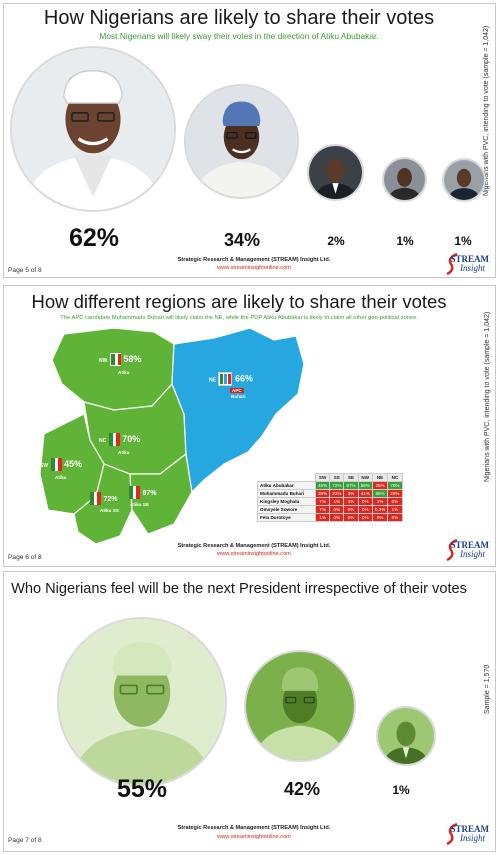  Describe the element at coordinates (161, 493) in the screenshot. I see `map-zone-se` at that location.